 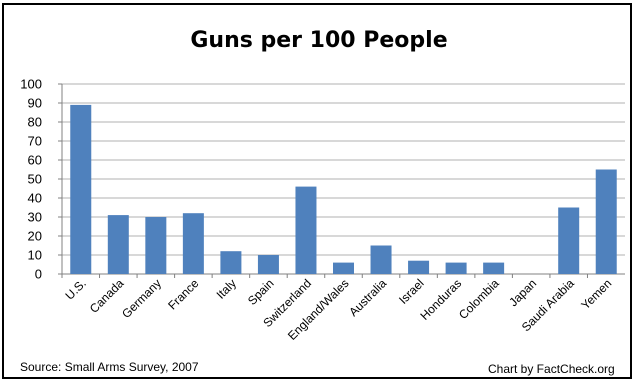 I want to click on x-tick-label: Germany, so click(x=141, y=298).